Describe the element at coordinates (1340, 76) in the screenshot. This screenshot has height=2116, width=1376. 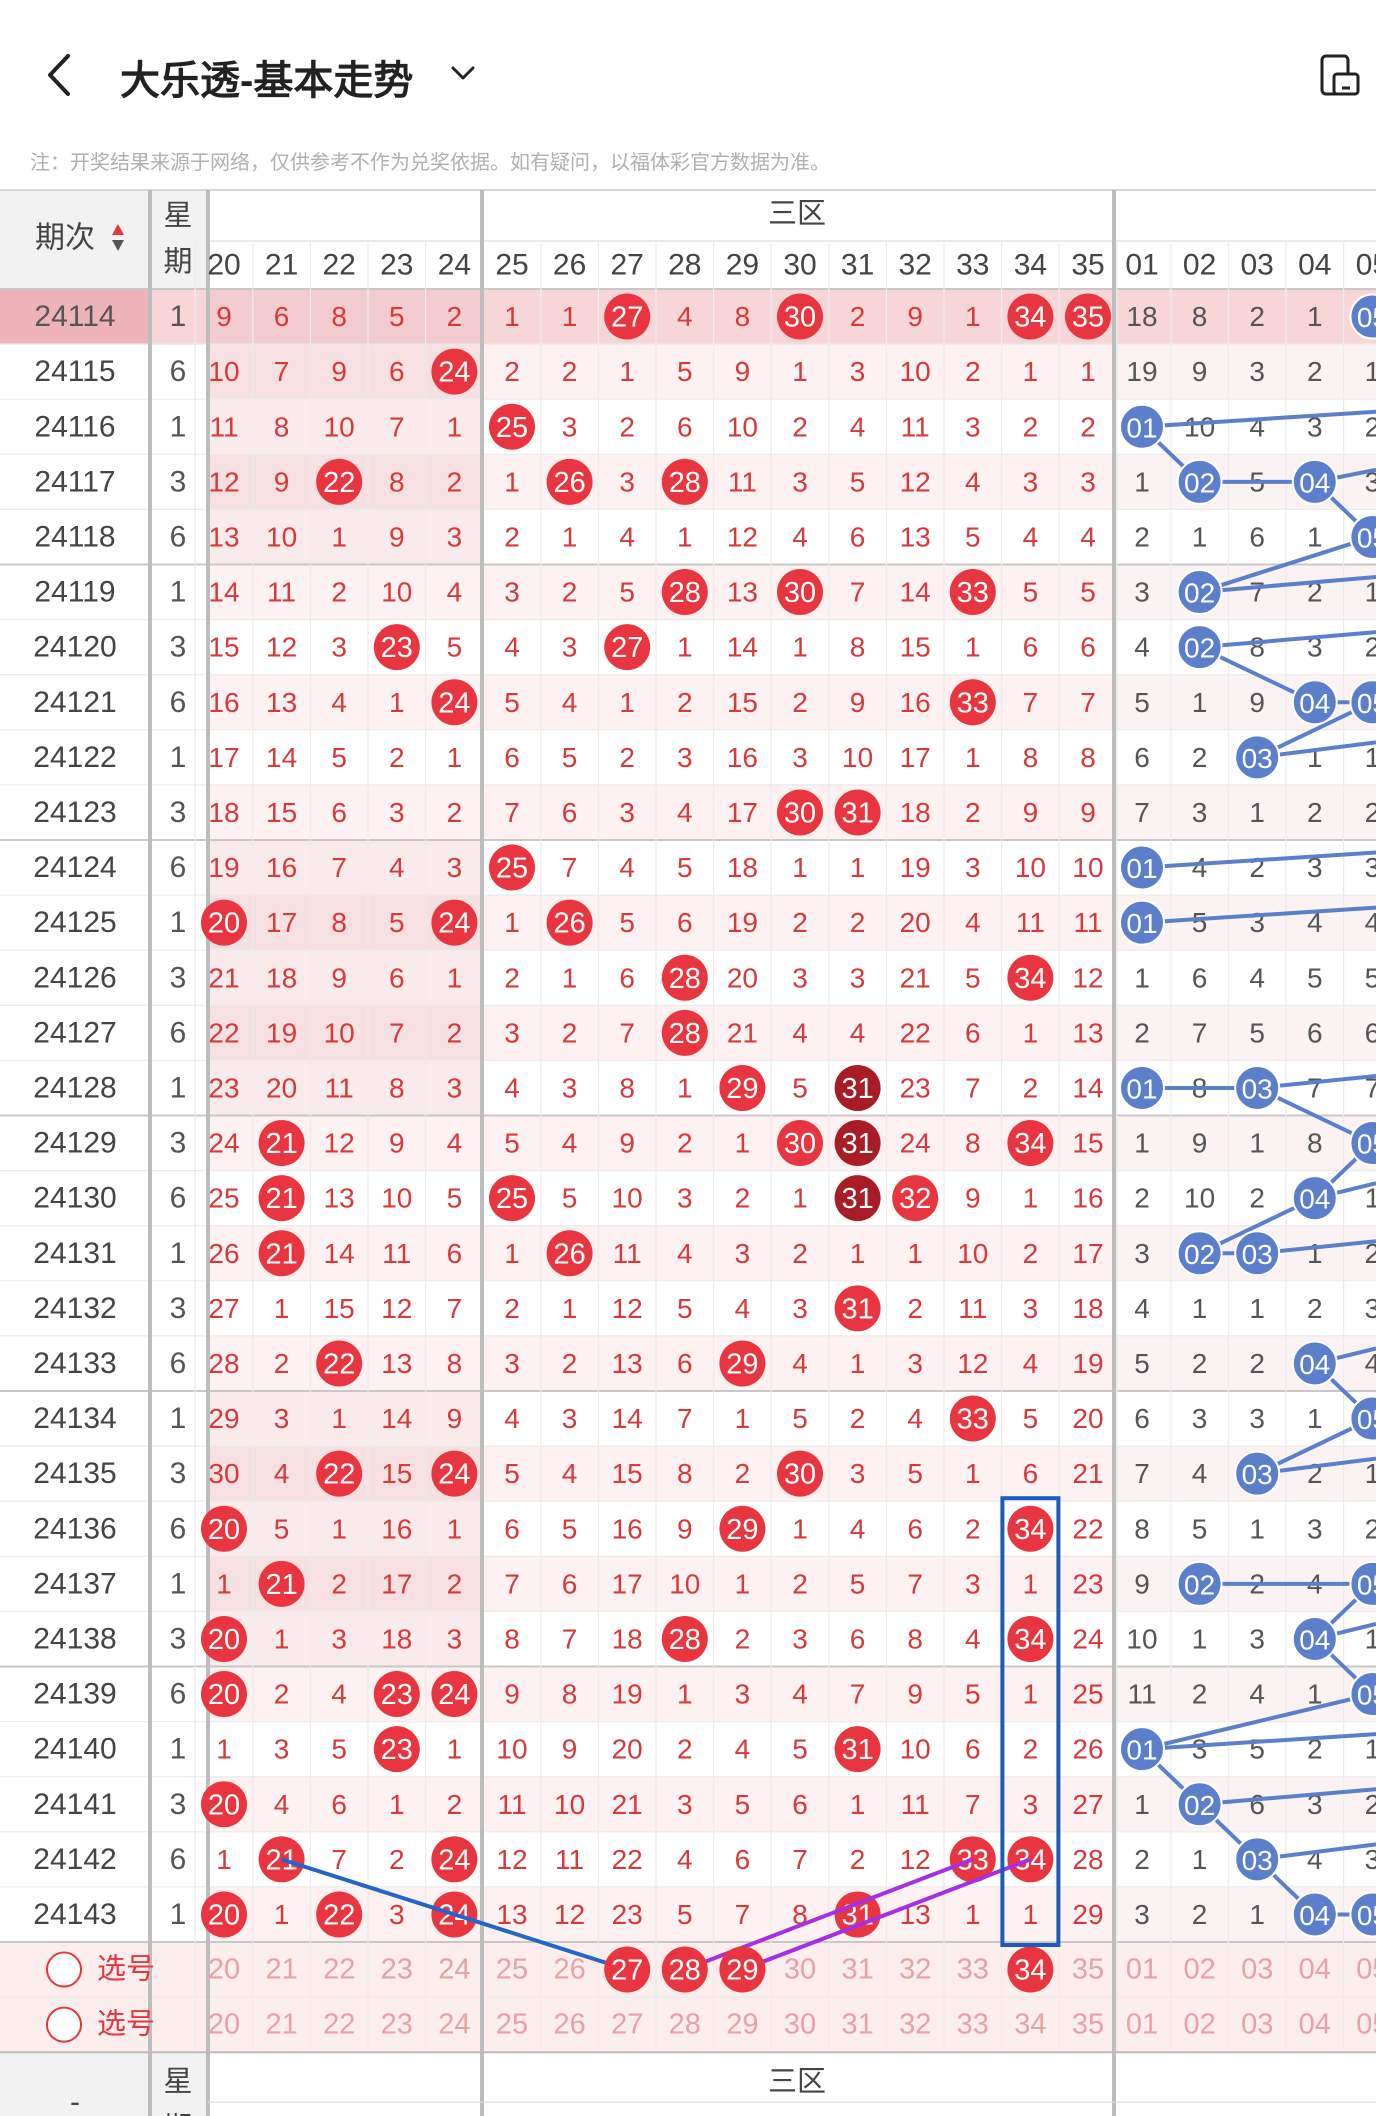
I see `device-toggle-icon` at that location.